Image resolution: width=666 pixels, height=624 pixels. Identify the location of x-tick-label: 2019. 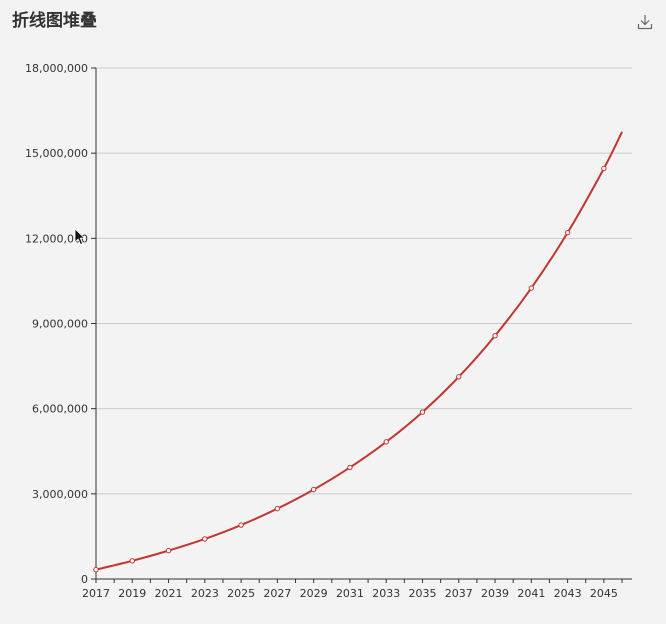
(132, 593).